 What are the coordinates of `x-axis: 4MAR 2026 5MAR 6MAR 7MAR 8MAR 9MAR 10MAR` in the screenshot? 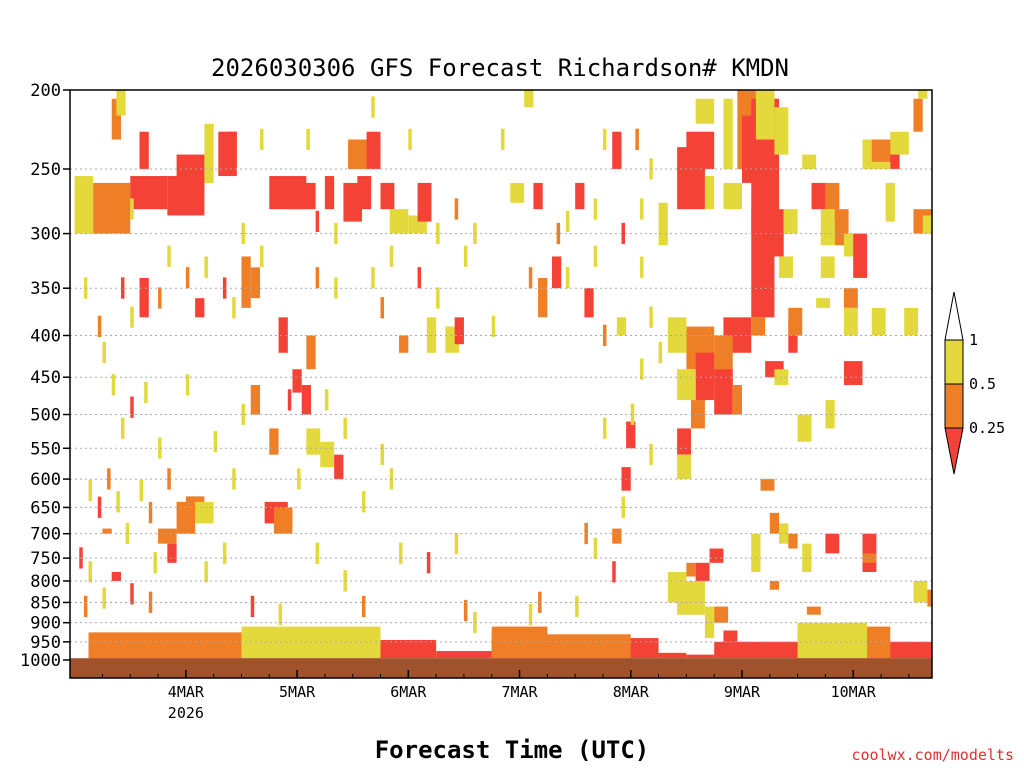 It's located at (505, 696).